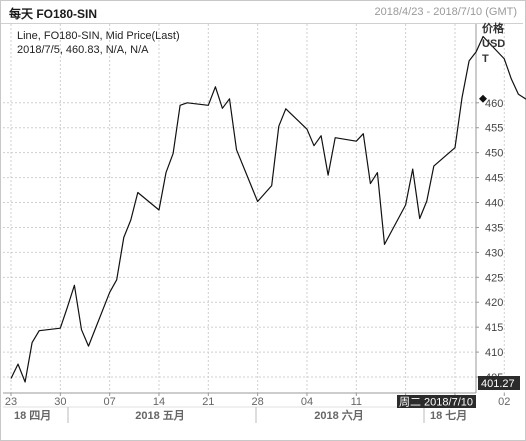 The image size is (526, 441). I want to click on y-unit-label-1: 价格, so click(493, 28).